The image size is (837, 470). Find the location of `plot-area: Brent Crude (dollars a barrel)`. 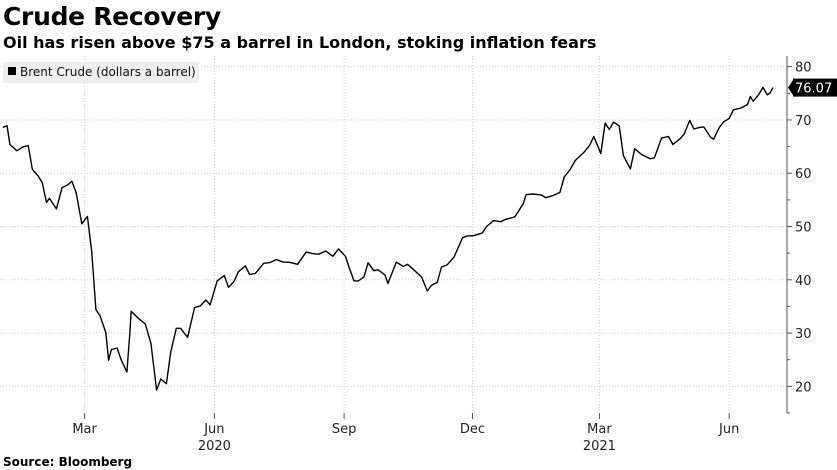

plot-area: Brent Crude (dollars a barrel) is located at coordinates (101, 72).